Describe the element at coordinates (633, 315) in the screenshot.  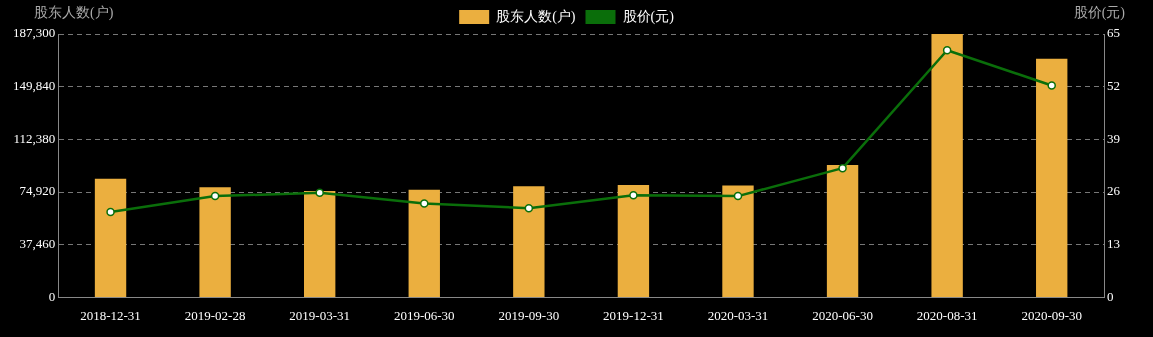
I see `x-tick-label: 2019-12-31` at that location.